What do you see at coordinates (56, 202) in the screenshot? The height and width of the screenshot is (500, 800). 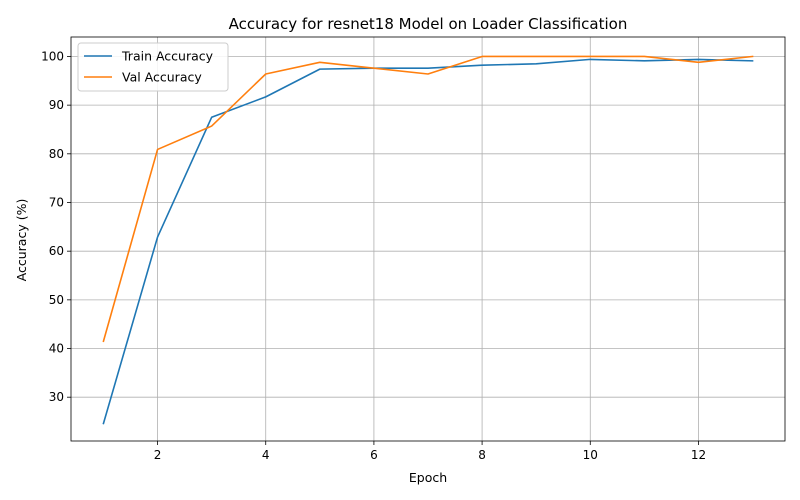 I see `y-tick-label: 70` at bounding box center [56, 202].